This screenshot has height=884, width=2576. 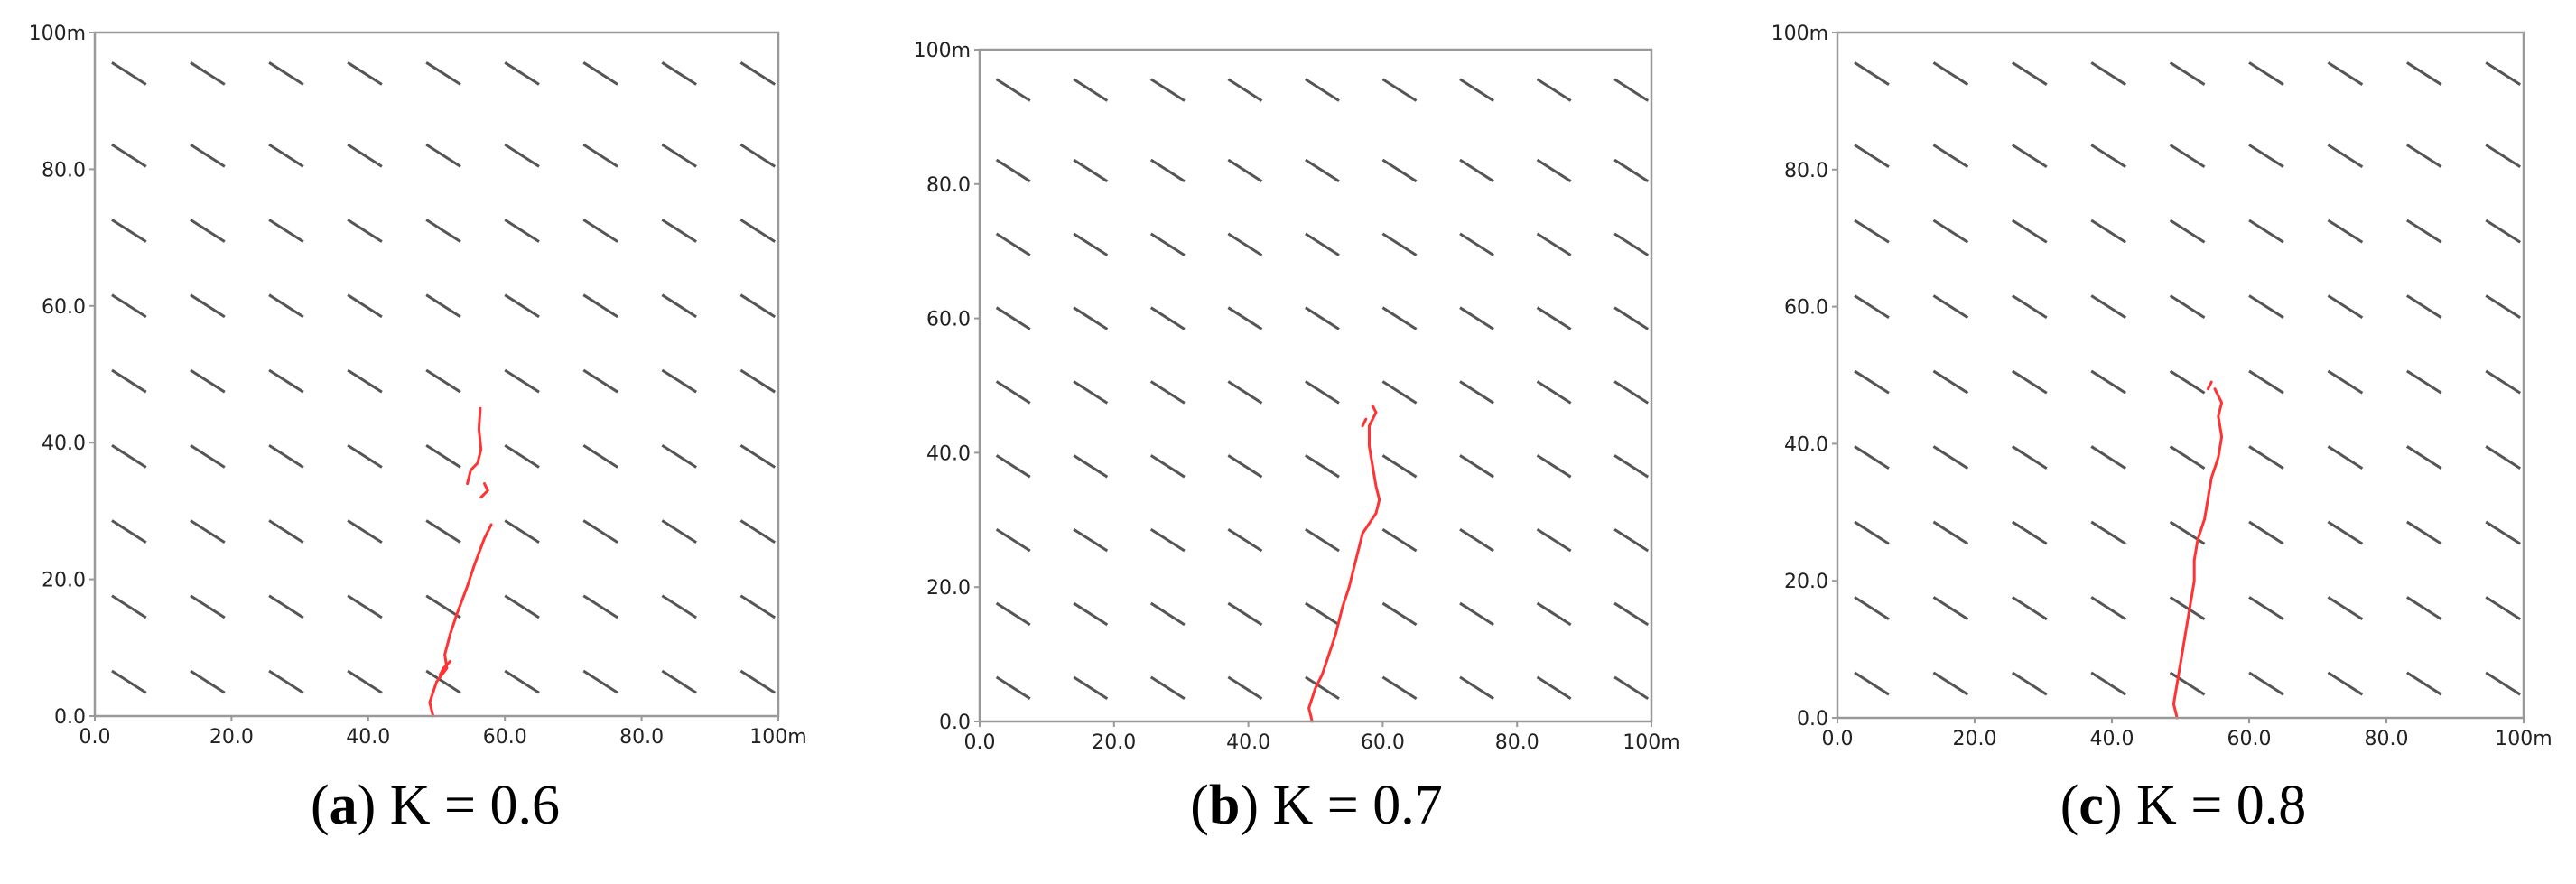 What do you see at coordinates (95, 737) in the screenshot?
I see `x-tick-label: 0.0` at bounding box center [95, 737].